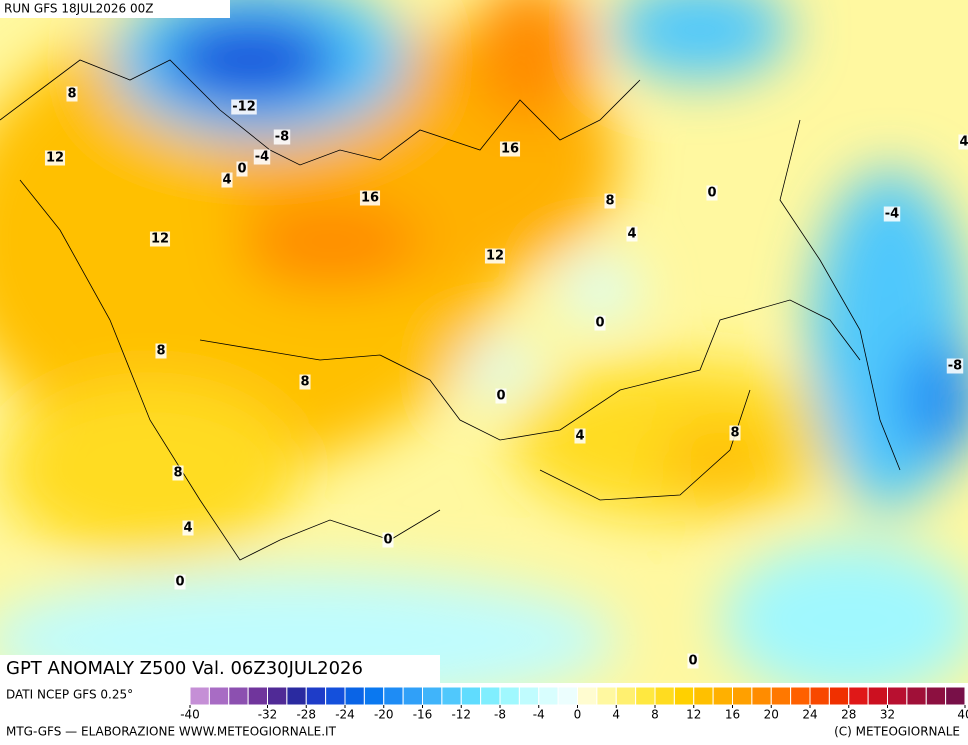 Image resolution: width=968 pixels, height=745 pixels. I want to click on colorbar-tick-label: -4, so click(539, 715).